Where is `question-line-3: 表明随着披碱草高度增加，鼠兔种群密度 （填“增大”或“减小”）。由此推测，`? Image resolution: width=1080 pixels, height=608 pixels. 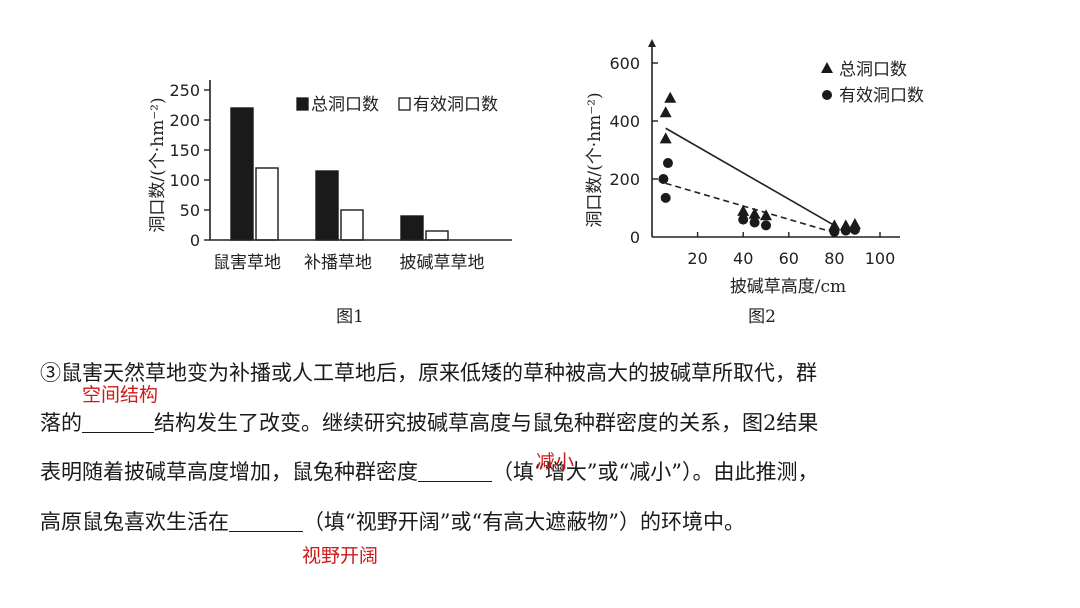 question-line-3: 表明随着披碱草高度增加，鼠兔种群密度 （填“增大”或“减小”）。由此推测， is located at coordinates (545, 471).